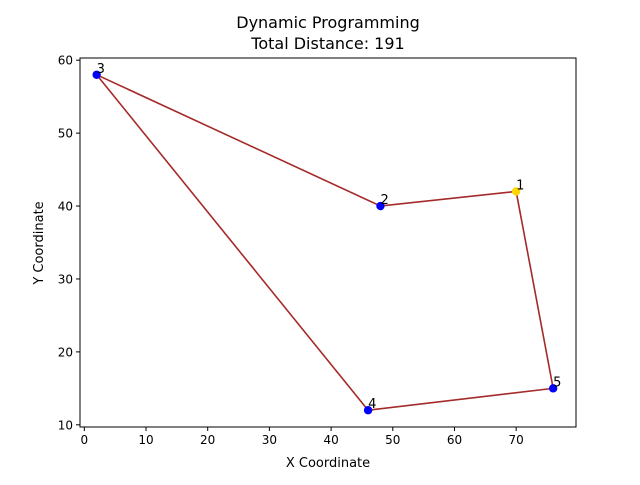  I want to click on city-label-3: 3, so click(101, 69).